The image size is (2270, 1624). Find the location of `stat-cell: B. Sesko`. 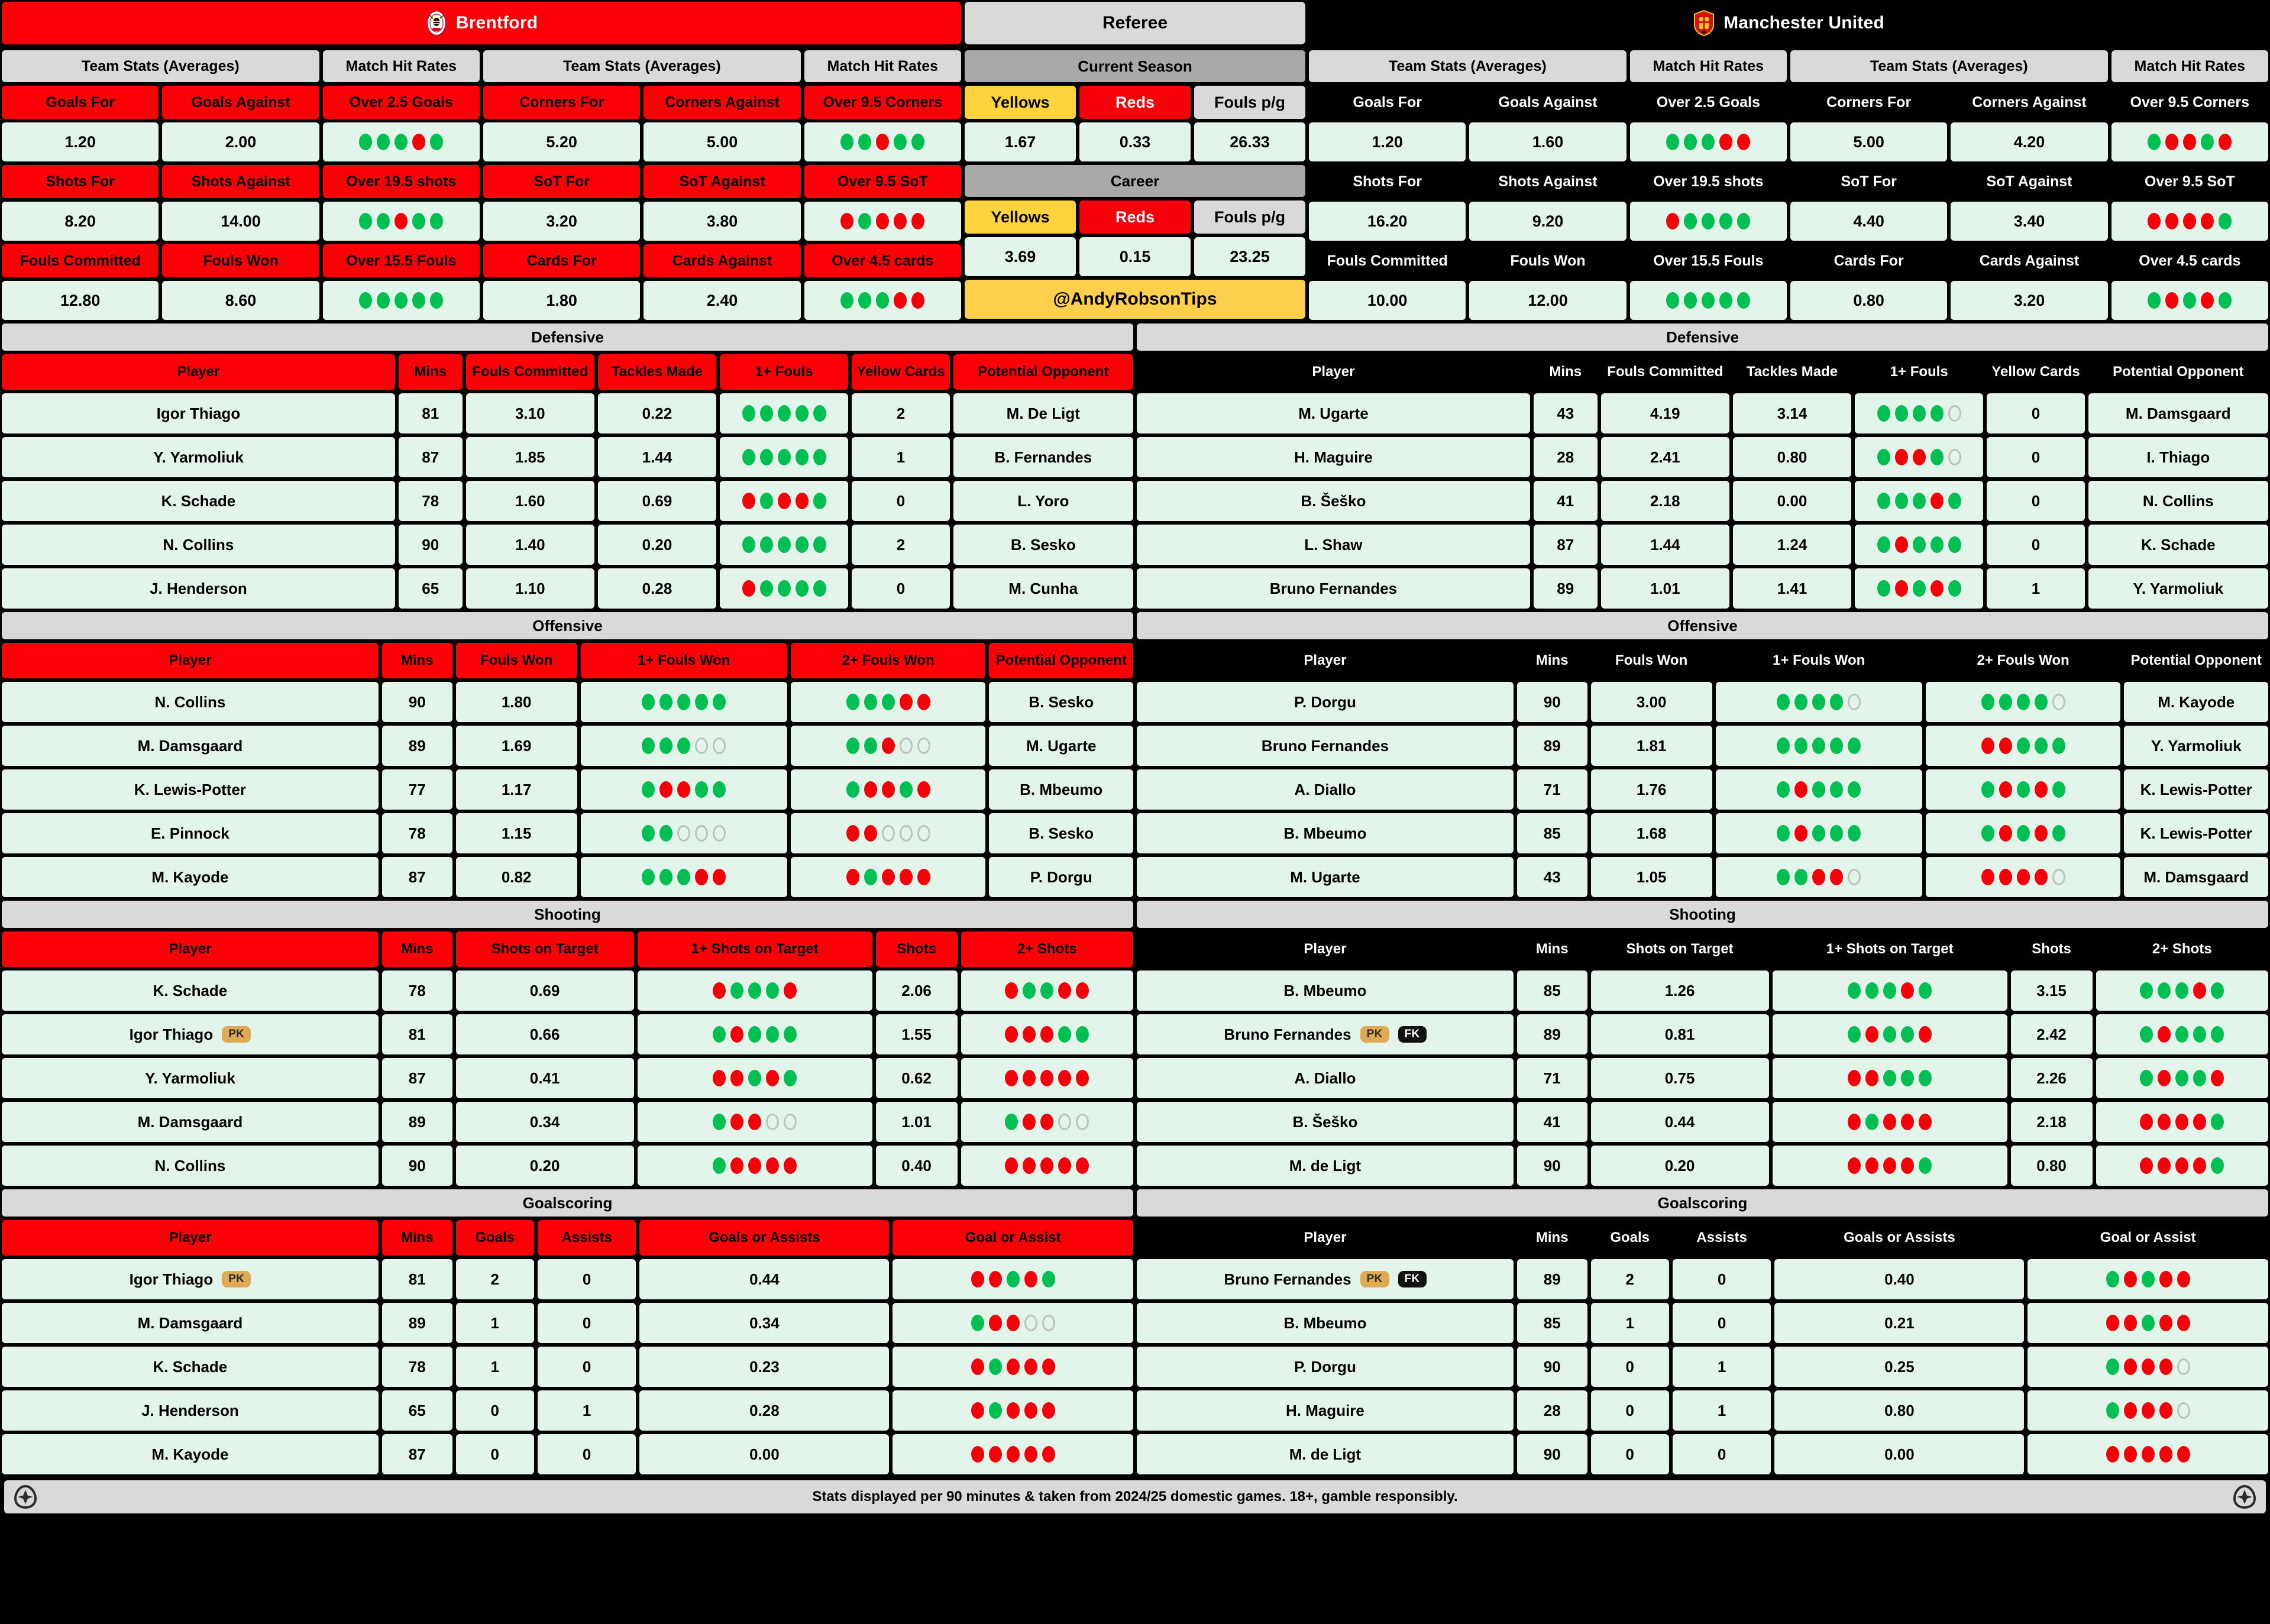

stat-cell: B. Sesko is located at coordinates (1061, 702).